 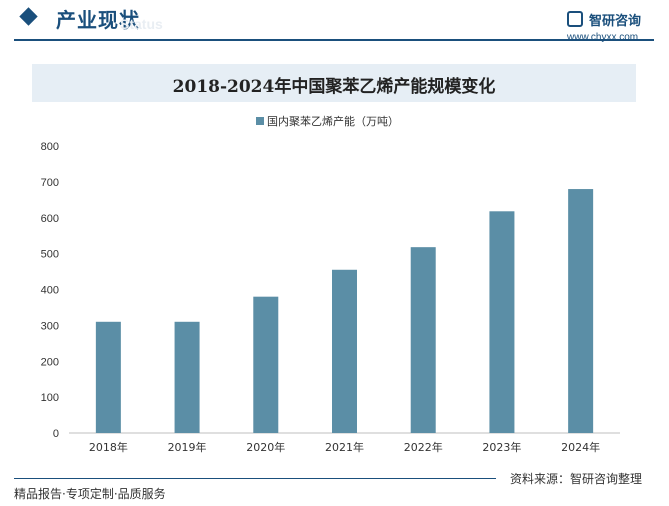 What do you see at coordinates (108, 447) in the screenshot?
I see `x-tick-label: 2018年` at bounding box center [108, 447].